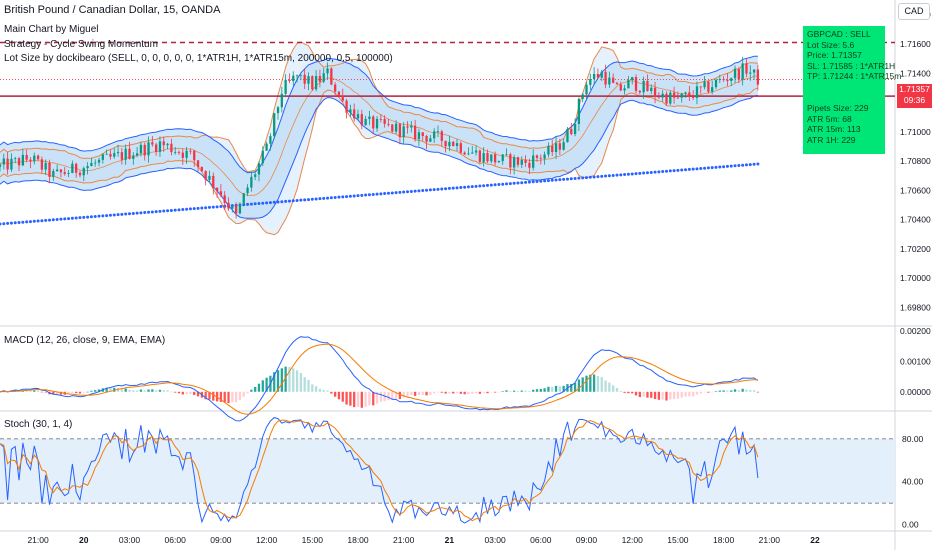 The height and width of the screenshot is (550, 932). What do you see at coordinates (51, 29) in the screenshot?
I see `indicator-main-chart: Main Chart by Miguel` at bounding box center [51, 29].